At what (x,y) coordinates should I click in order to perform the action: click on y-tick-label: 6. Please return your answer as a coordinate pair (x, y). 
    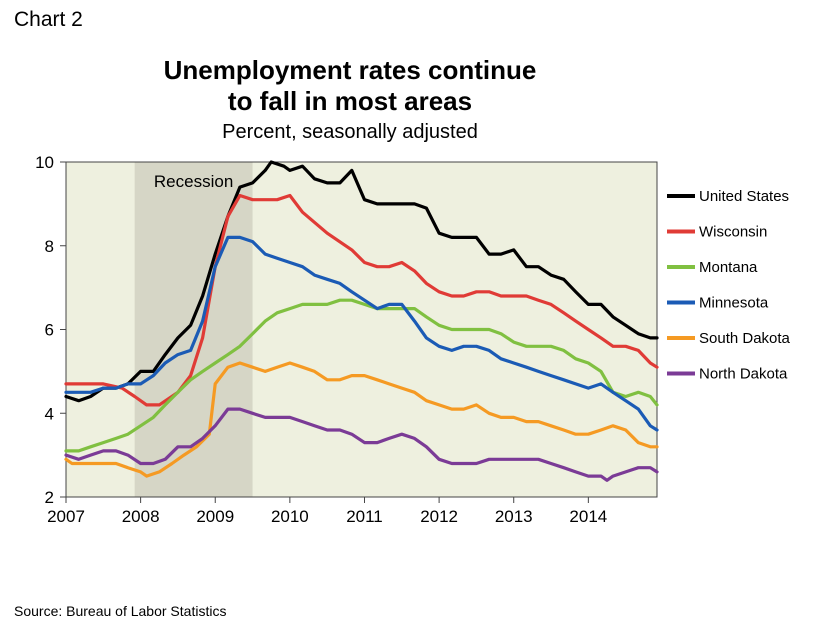
    Looking at the image, I should click on (49, 330).